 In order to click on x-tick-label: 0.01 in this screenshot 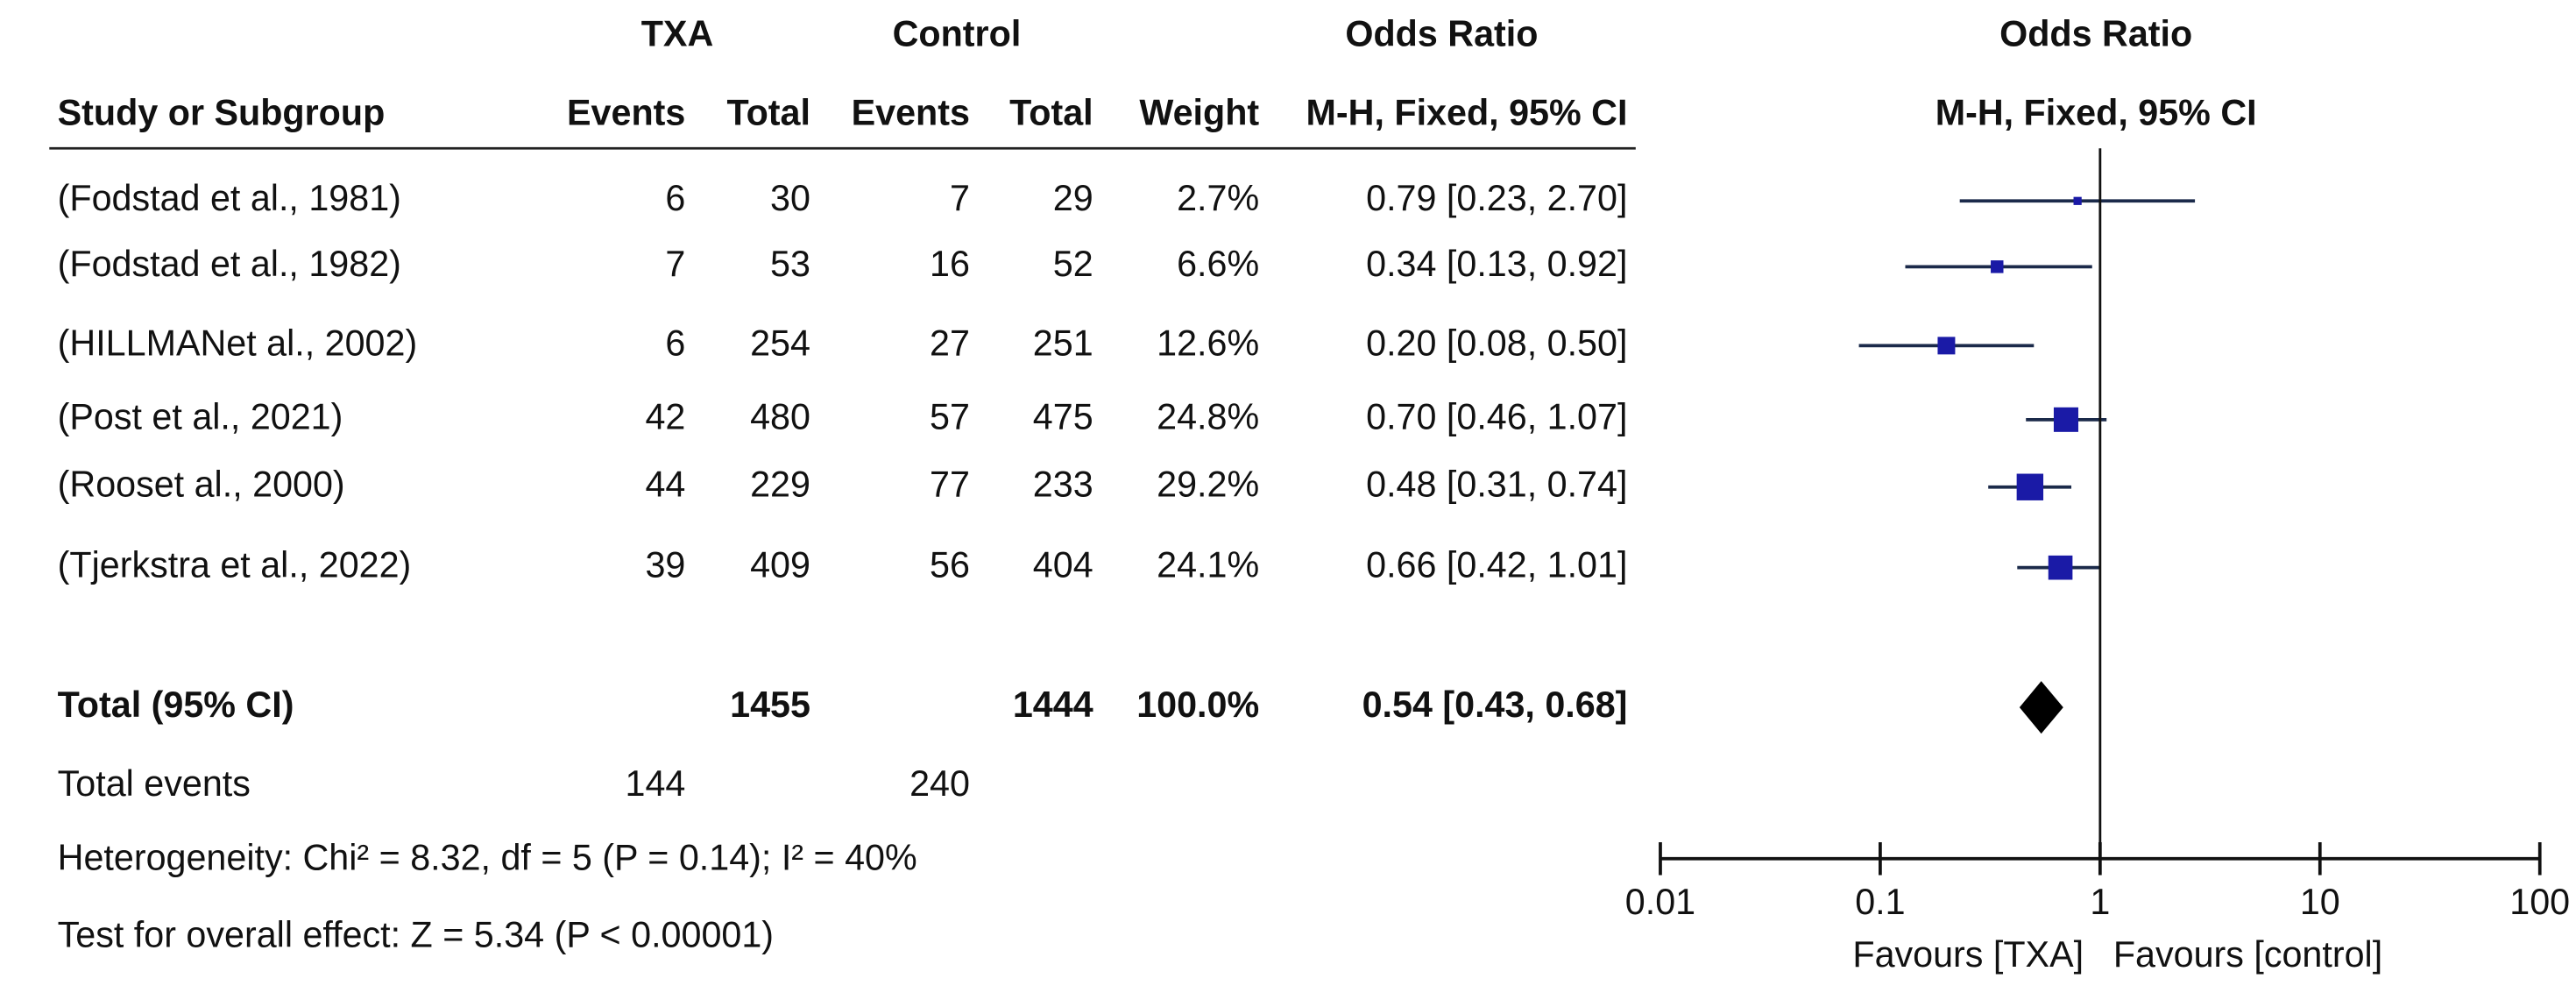, I will do `click(1660, 902)`.